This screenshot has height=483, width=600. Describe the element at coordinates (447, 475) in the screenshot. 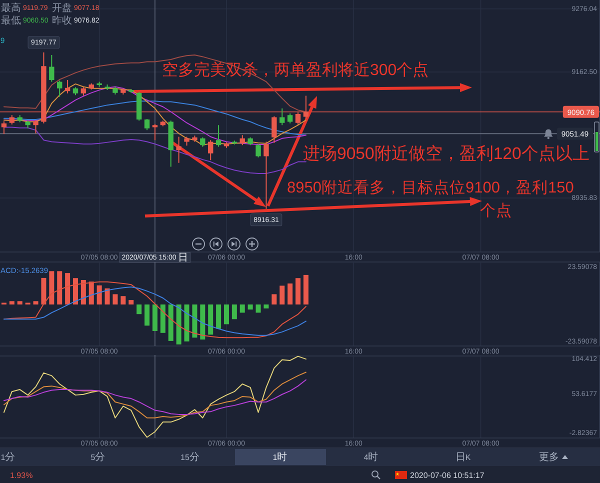

I see `text: 2020-07-06 10:51:17` at that location.